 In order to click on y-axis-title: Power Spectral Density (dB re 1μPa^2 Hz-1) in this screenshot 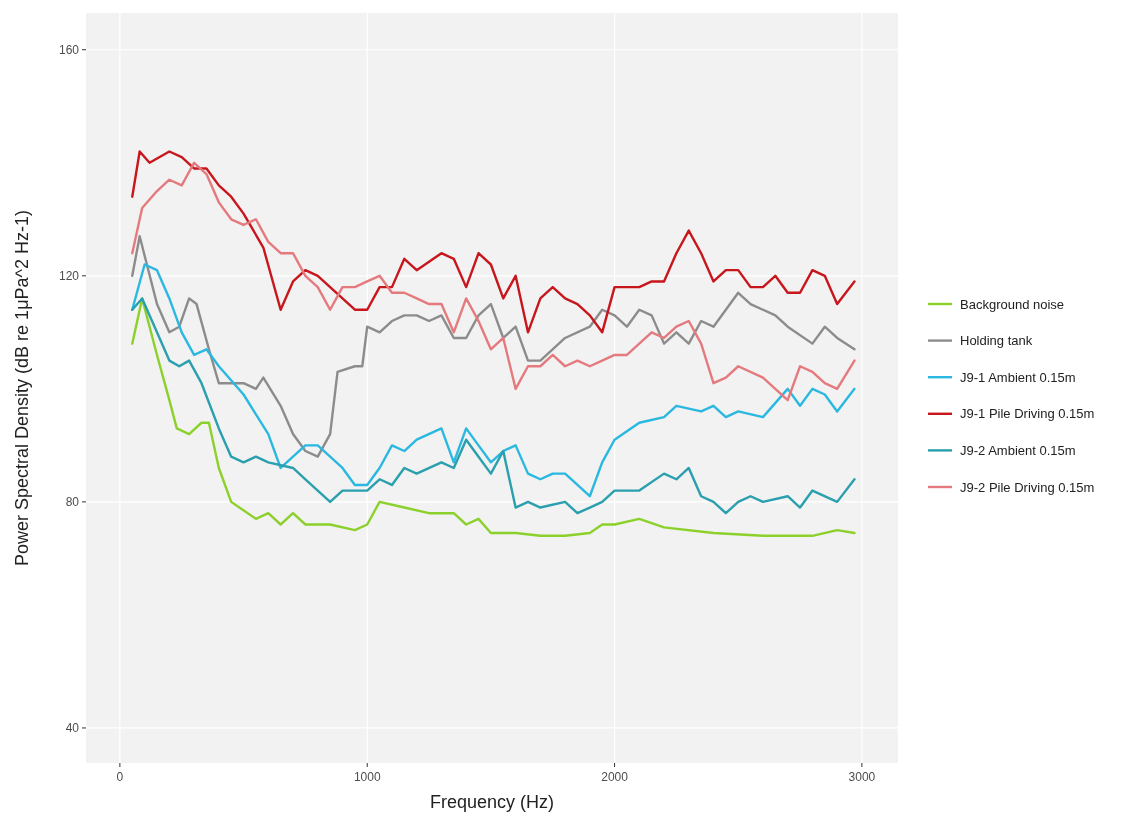, I will do `click(22, 388)`.